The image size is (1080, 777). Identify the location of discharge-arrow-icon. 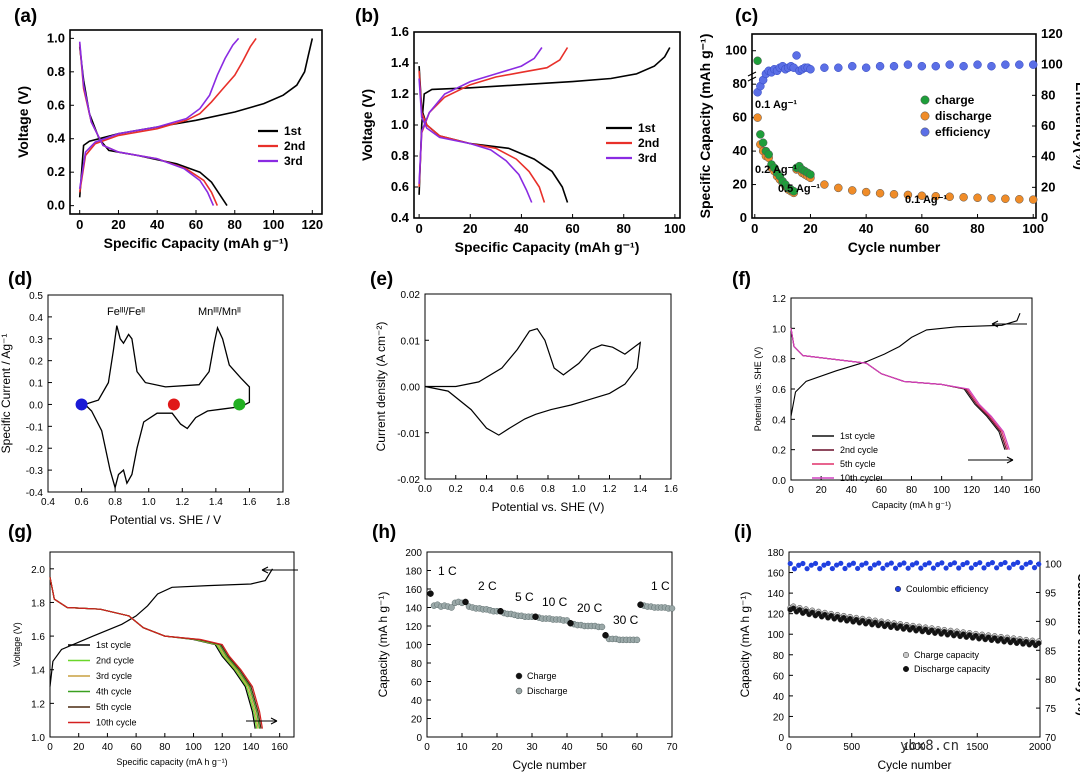
(991, 460).